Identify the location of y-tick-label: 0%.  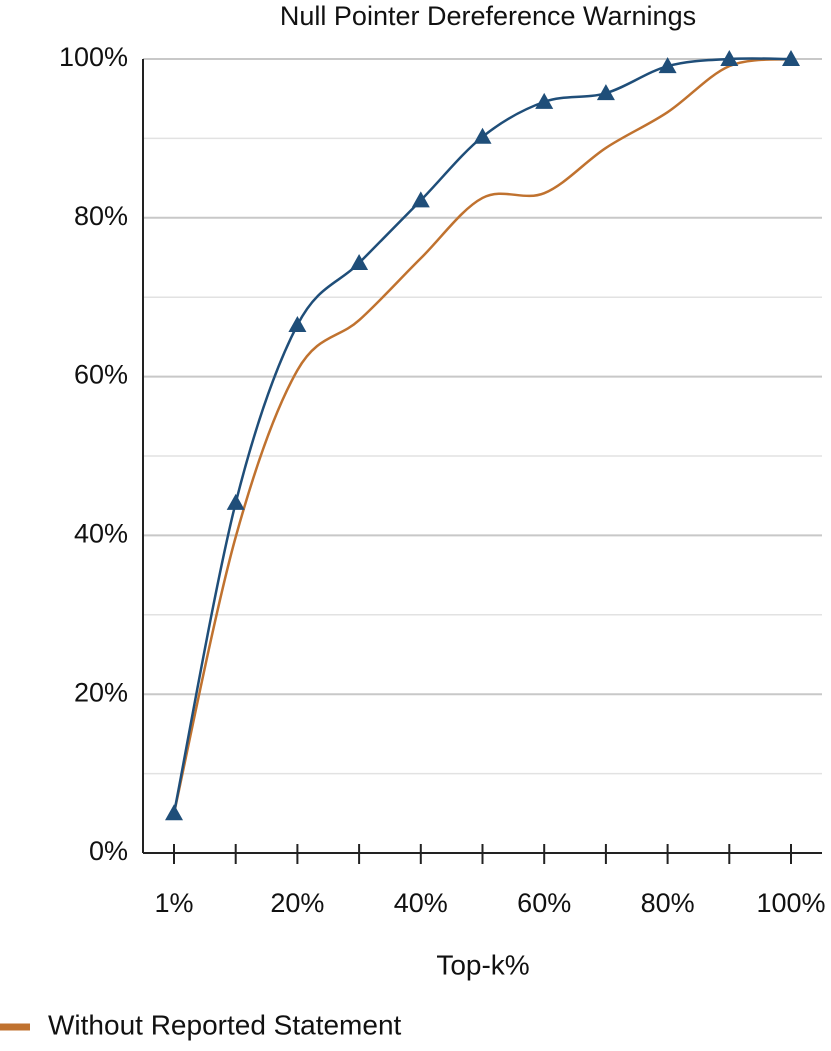
(108, 851).